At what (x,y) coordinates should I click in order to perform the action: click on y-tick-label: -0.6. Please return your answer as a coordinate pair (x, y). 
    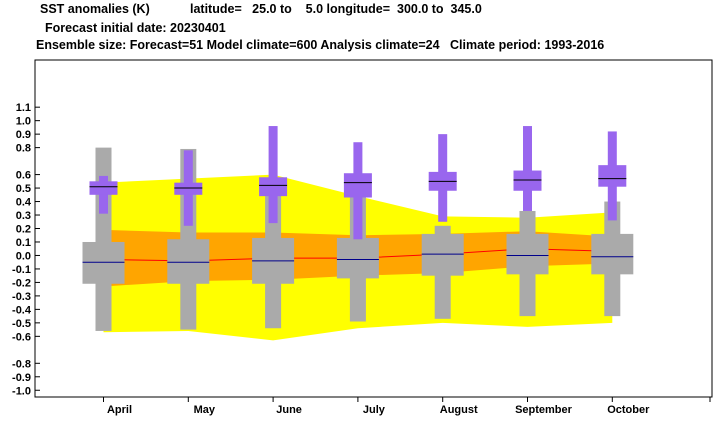
    Looking at the image, I should click on (21, 337).